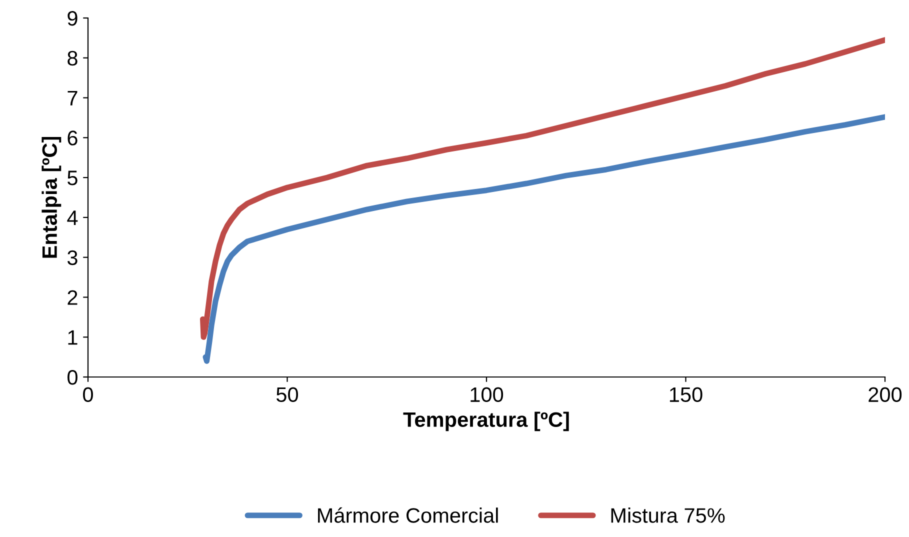 The height and width of the screenshot is (537, 909). What do you see at coordinates (72, 258) in the screenshot?
I see `y-tick-label: 3` at bounding box center [72, 258].